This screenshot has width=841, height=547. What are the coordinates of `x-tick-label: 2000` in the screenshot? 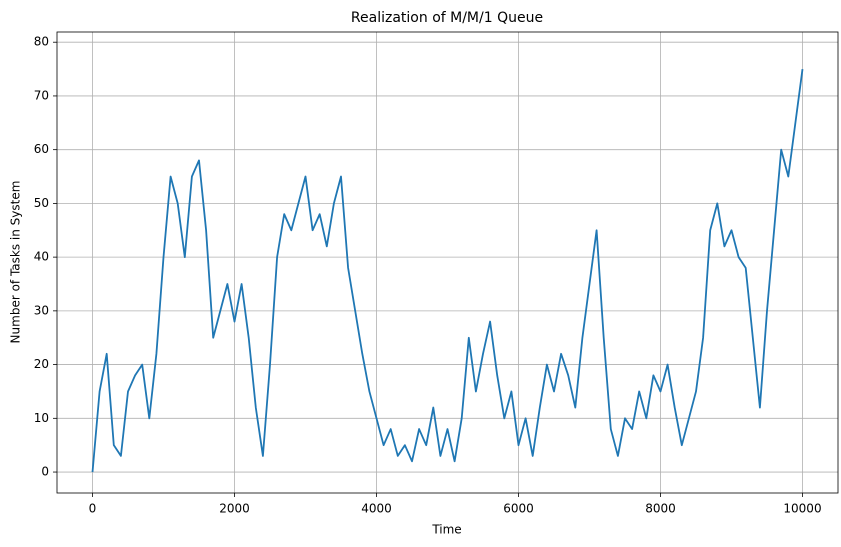 It's located at (234, 509).